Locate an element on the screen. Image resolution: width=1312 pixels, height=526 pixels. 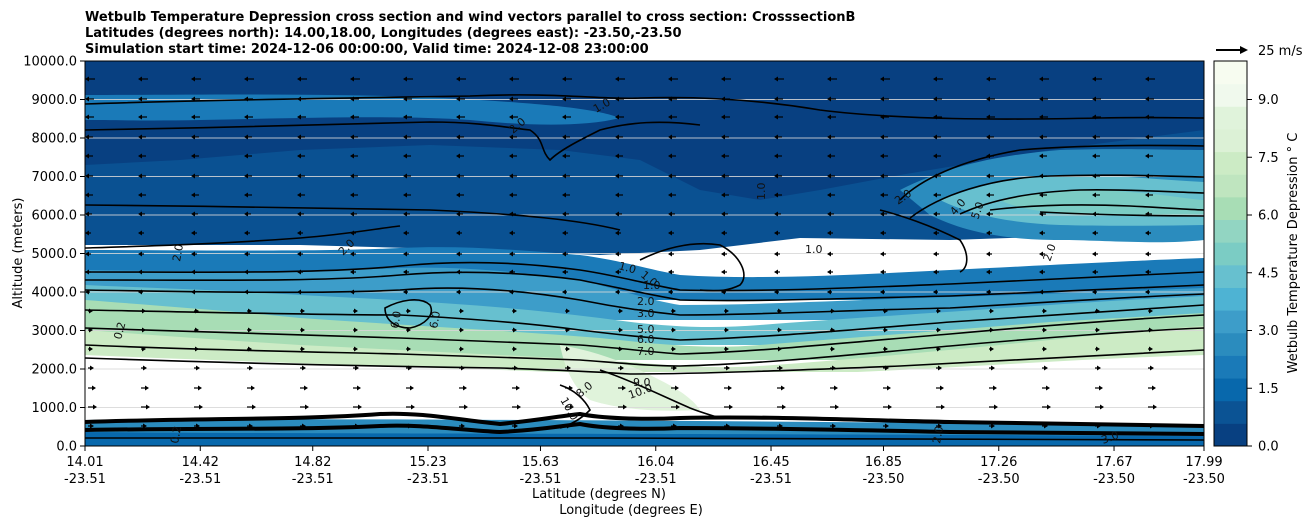
contour-label: 9.0 is located at coordinates (642, 382).